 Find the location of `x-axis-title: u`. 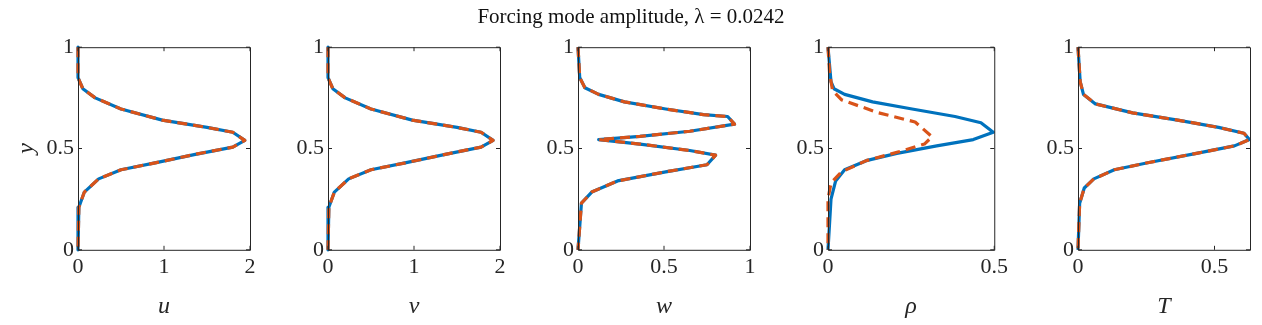

x-axis-title: u is located at coordinates (164, 304).